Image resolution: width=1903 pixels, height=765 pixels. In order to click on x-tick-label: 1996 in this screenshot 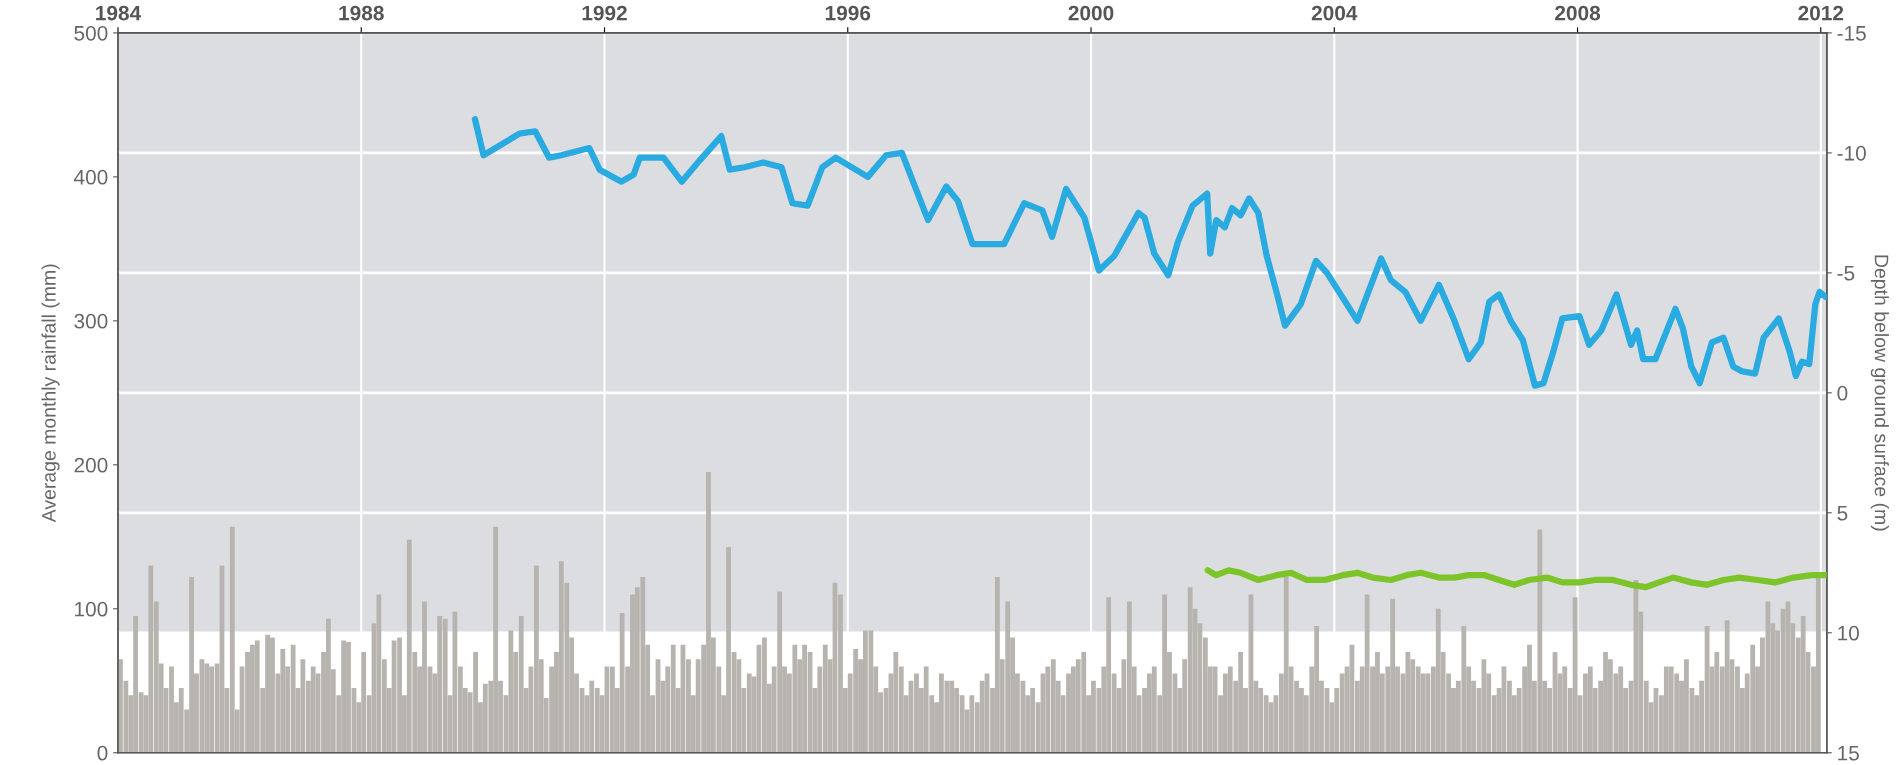, I will do `click(848, 13)`.